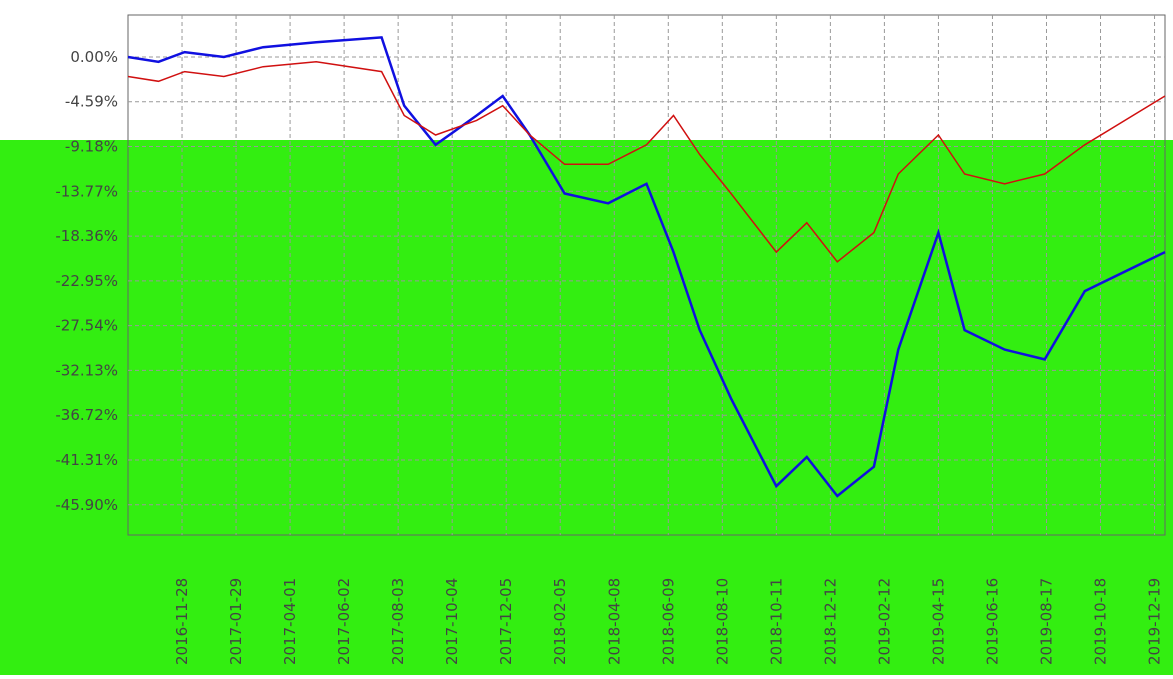 This screenshot has width=1173, height=679. Describe the element at coordinates (560, 621) in the screenshot. I see `x-tick-label: 2018-02-05` at that location.